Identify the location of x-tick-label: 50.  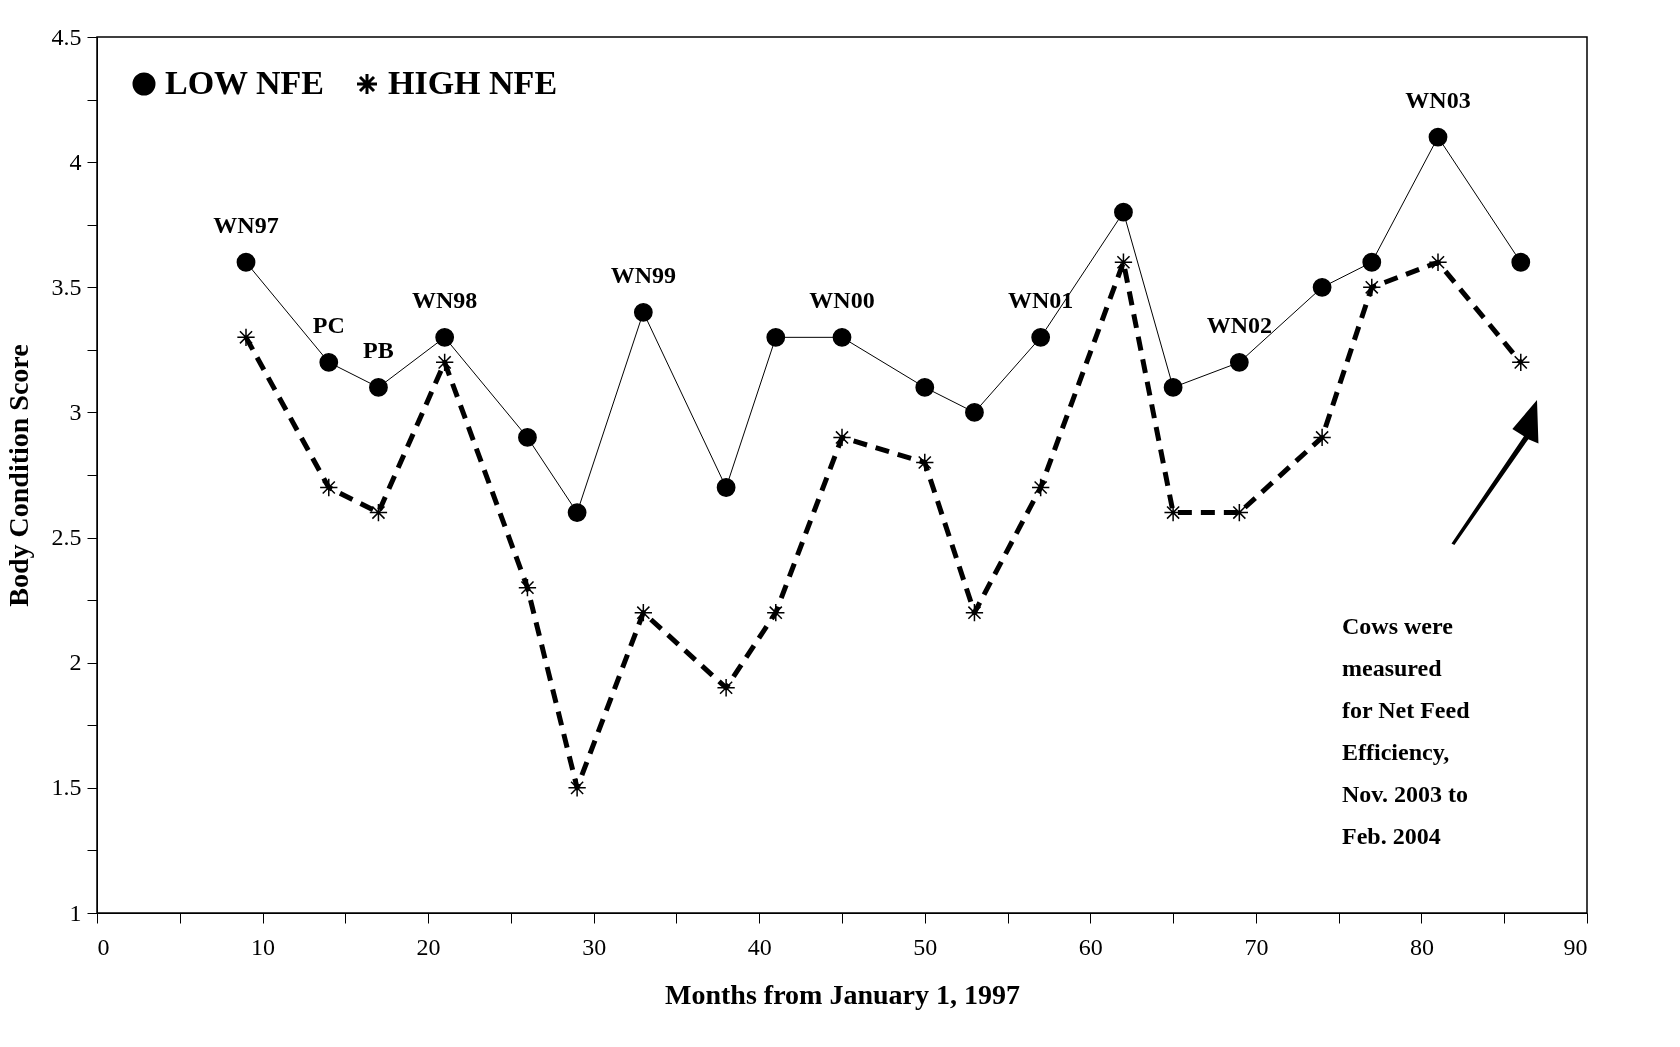
(925, 946).